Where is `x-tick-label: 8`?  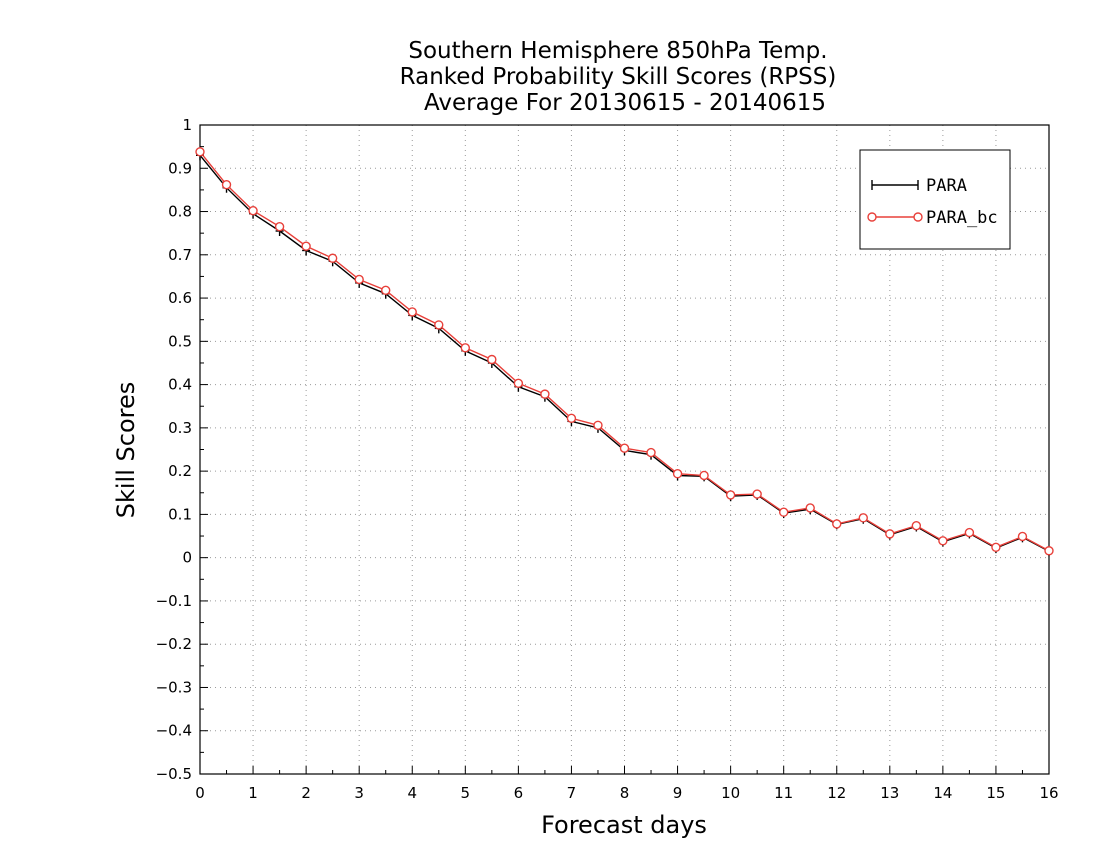
x-tick-label: 8 is located at coordinates (625, 793).